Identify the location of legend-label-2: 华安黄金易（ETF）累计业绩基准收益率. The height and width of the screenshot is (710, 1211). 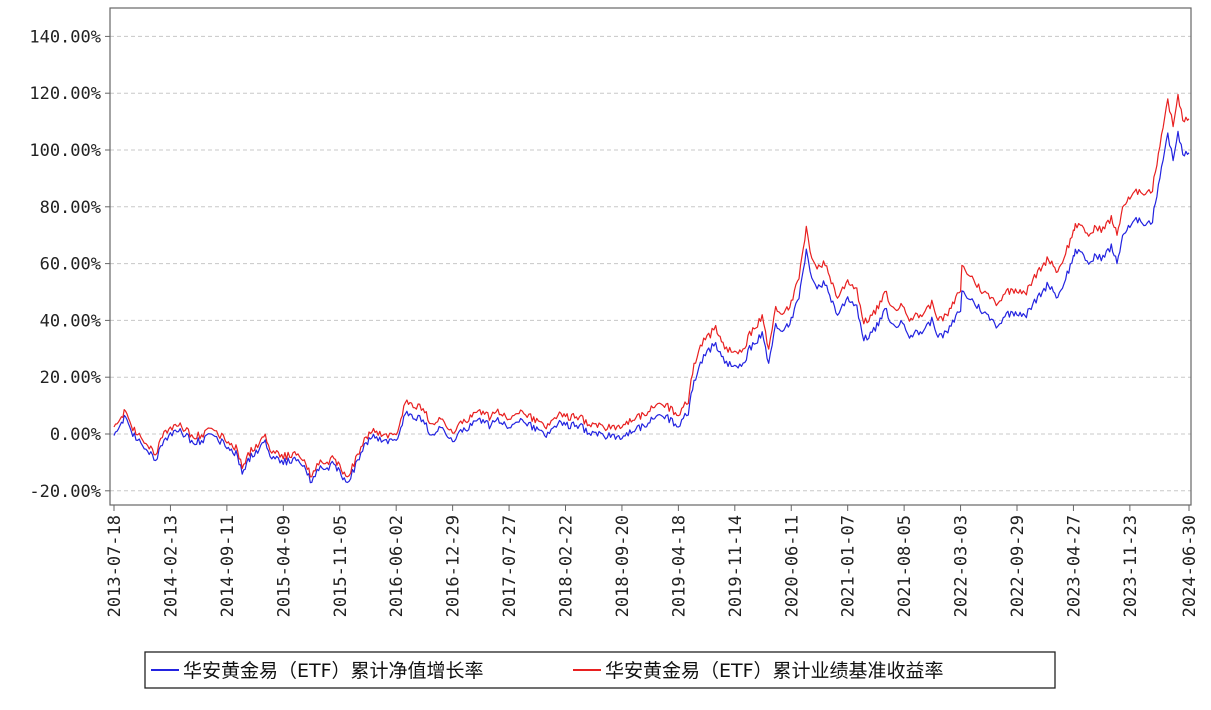
(774, 671).